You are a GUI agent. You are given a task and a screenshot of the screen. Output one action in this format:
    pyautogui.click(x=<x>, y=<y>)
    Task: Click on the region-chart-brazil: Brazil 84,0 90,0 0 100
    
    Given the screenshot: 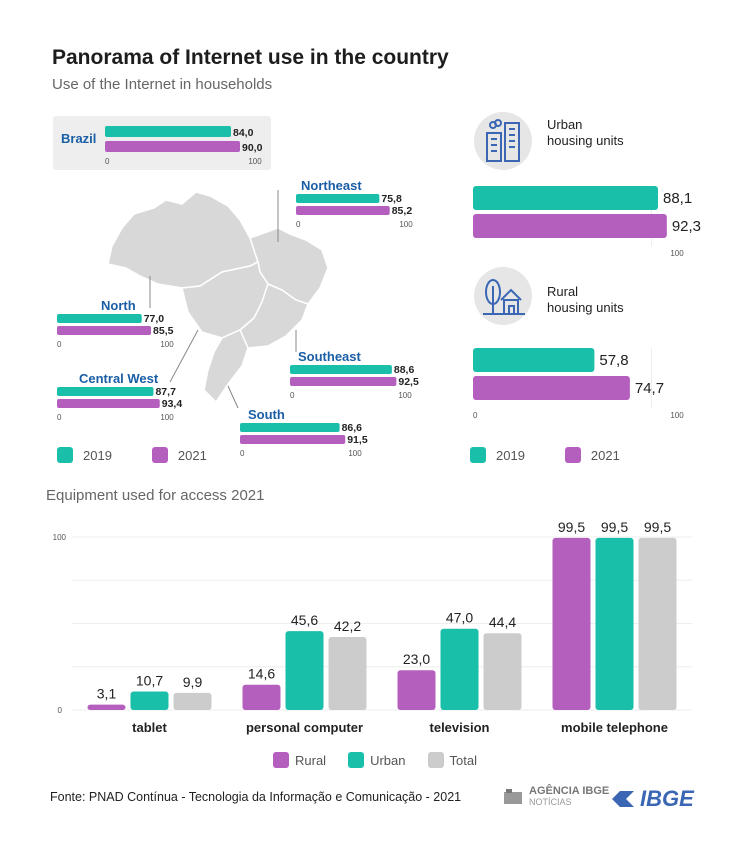 What is the action you would take?
    pyautogui.click(x=173, y=149)
    